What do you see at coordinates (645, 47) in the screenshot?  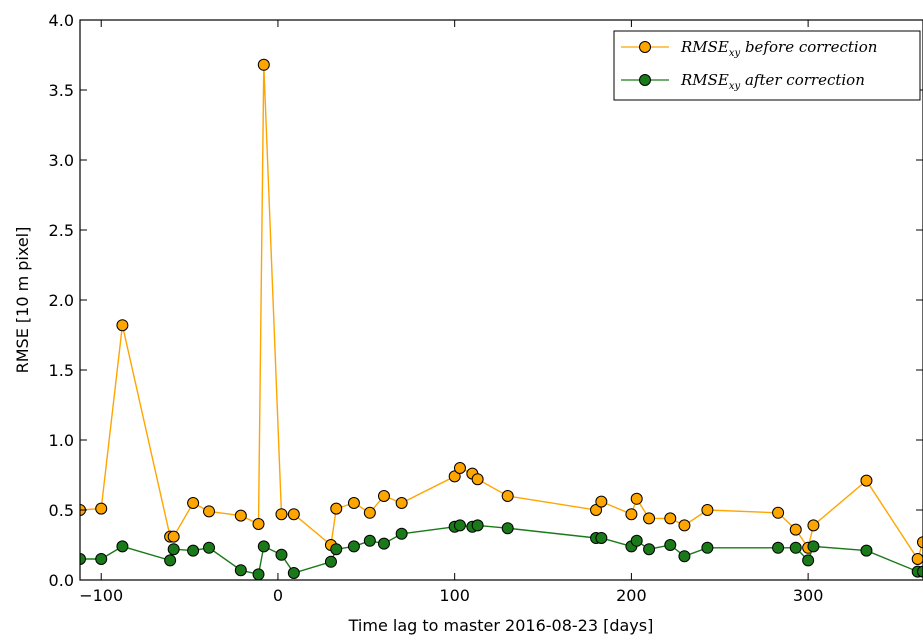 I see `legend-marker-before` at bounding box center [645, 47].